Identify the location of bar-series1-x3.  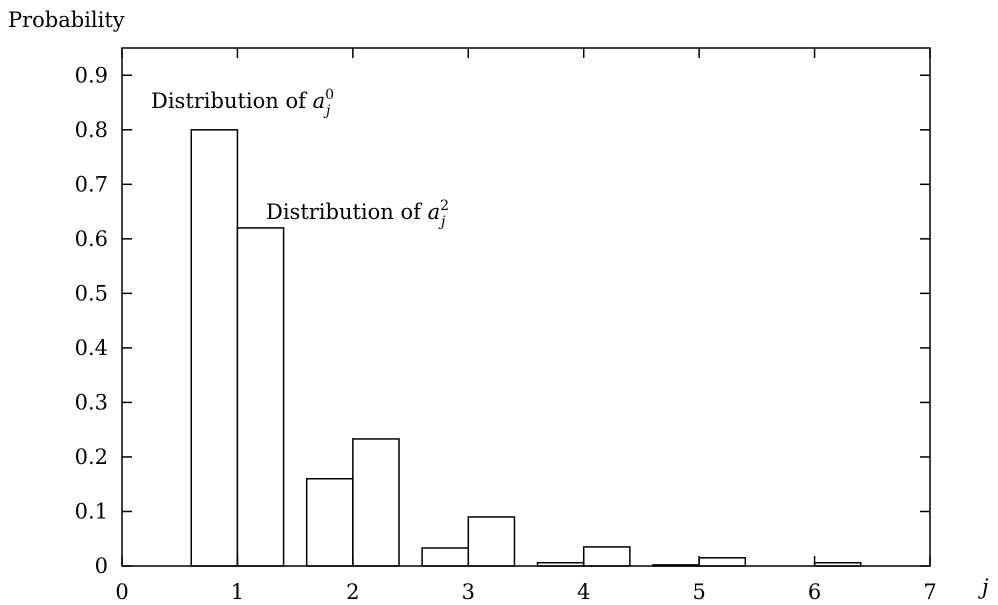
(491, 541).